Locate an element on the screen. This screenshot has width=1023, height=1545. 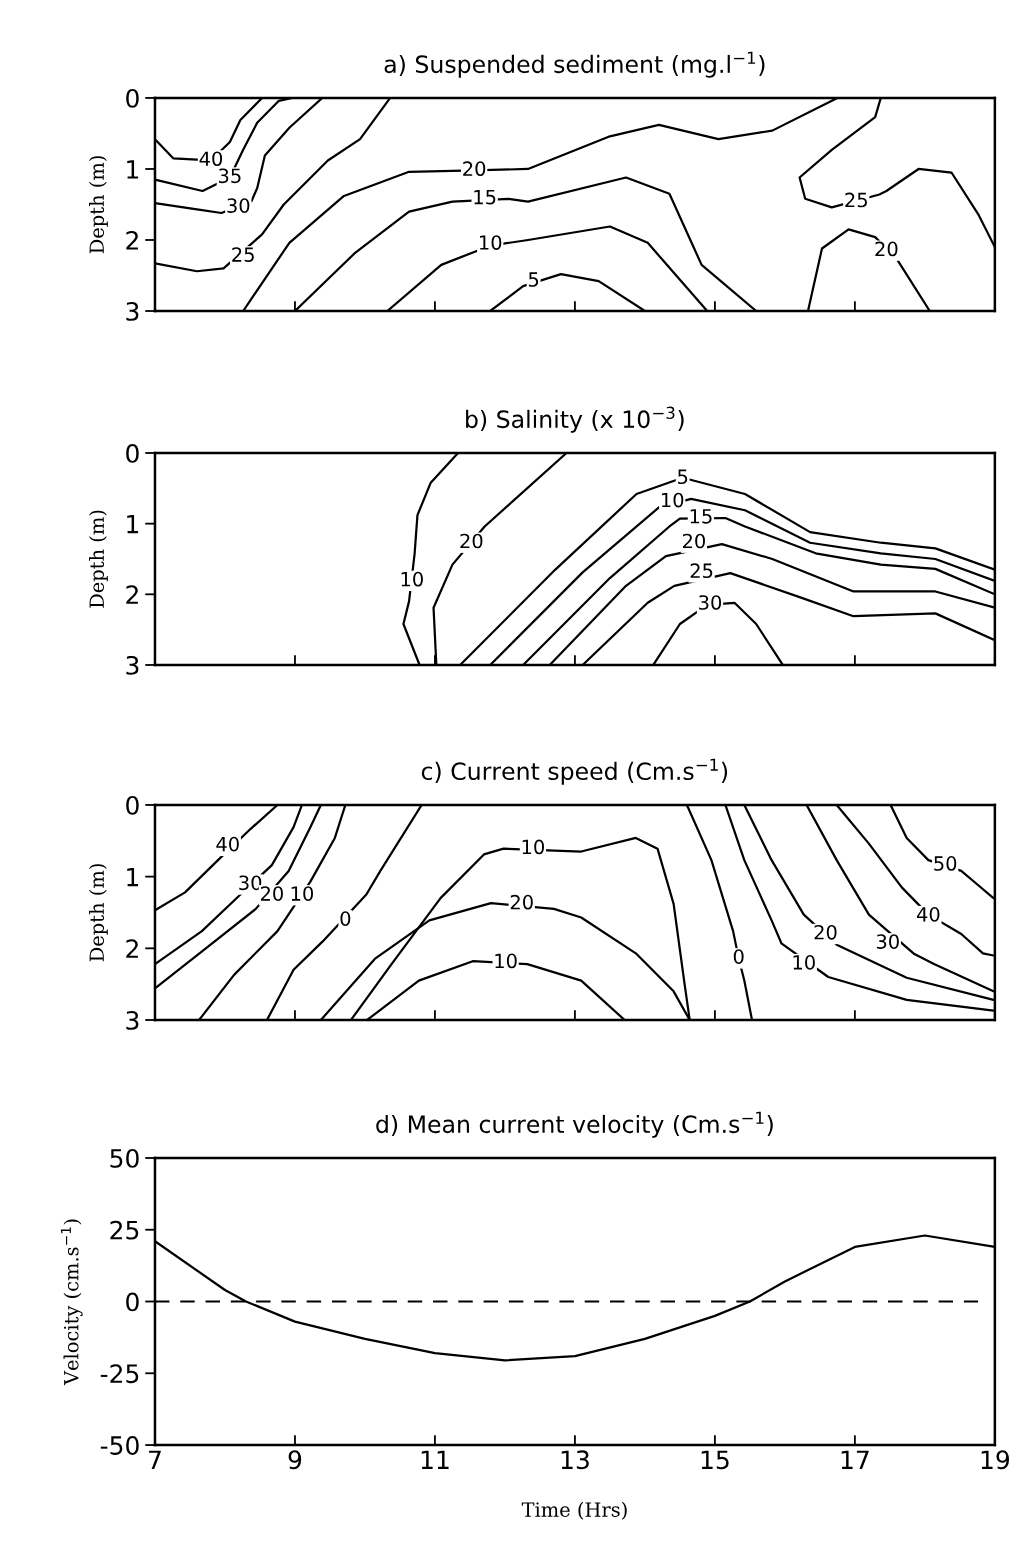
chart-title: d) Mean current velocity (Cm.s$^{−1}$) is located at coordinates (574, 1124).